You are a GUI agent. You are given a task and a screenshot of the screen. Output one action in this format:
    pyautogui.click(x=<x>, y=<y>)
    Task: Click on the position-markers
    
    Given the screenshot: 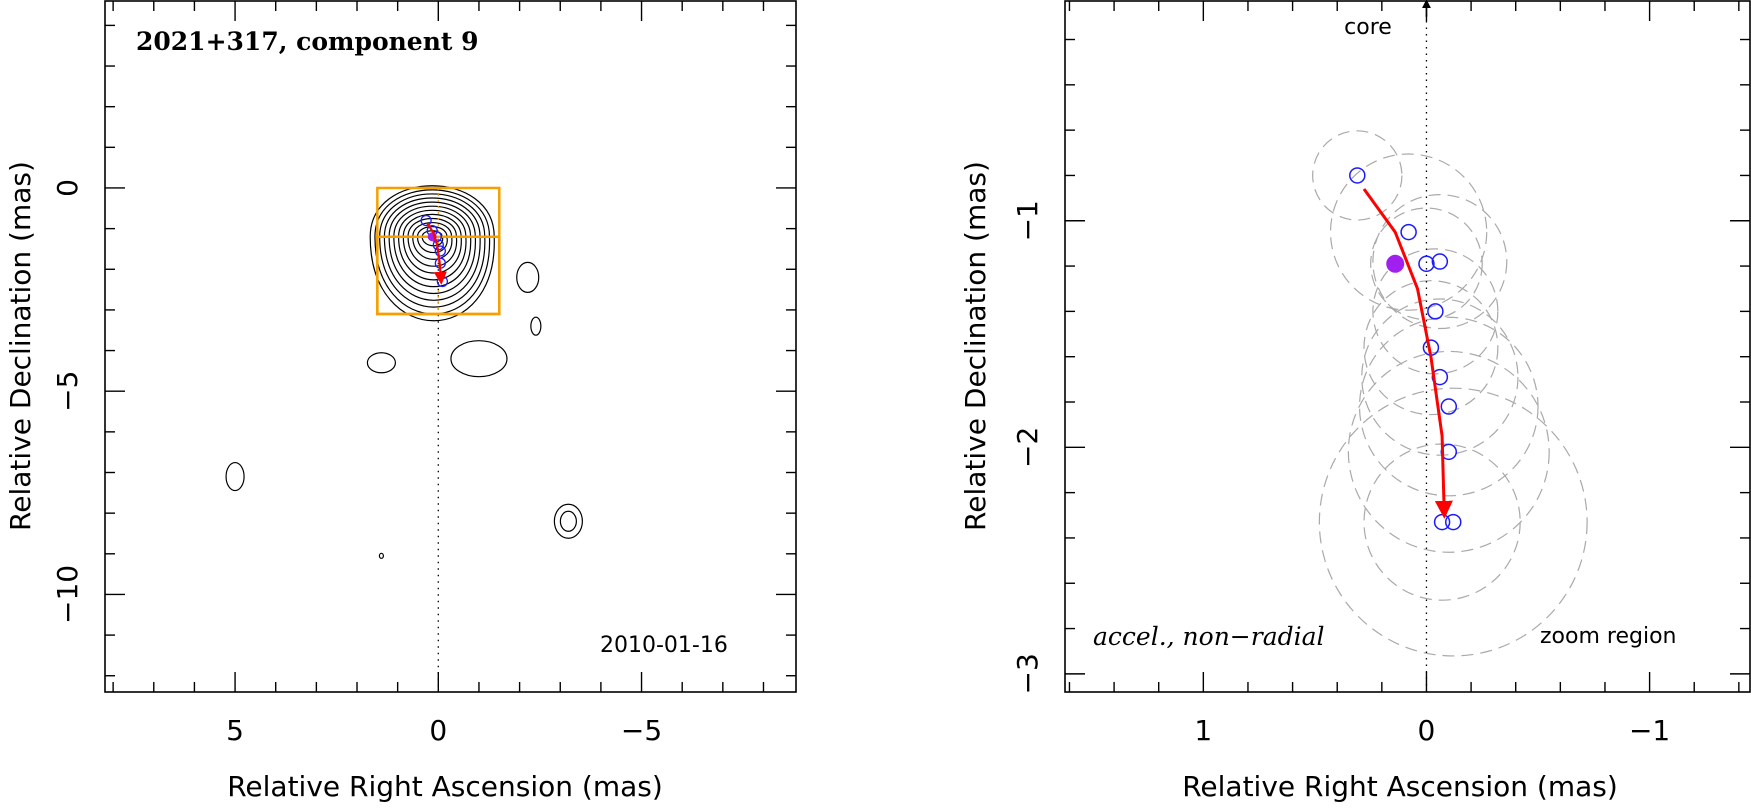 What is the action you would take?
    pyautogui.click(x=1405, y=349)
    